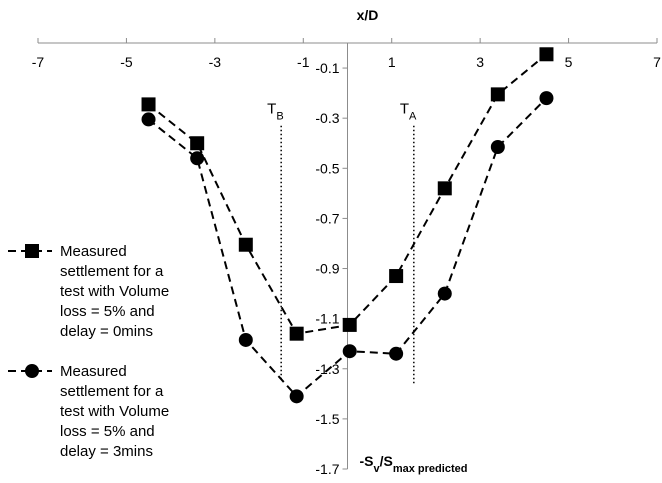 Image resolution: width=662 pixels, height=483 pixels. I want to click on legend-text-line: delay = 3mins, so click(106, 451).